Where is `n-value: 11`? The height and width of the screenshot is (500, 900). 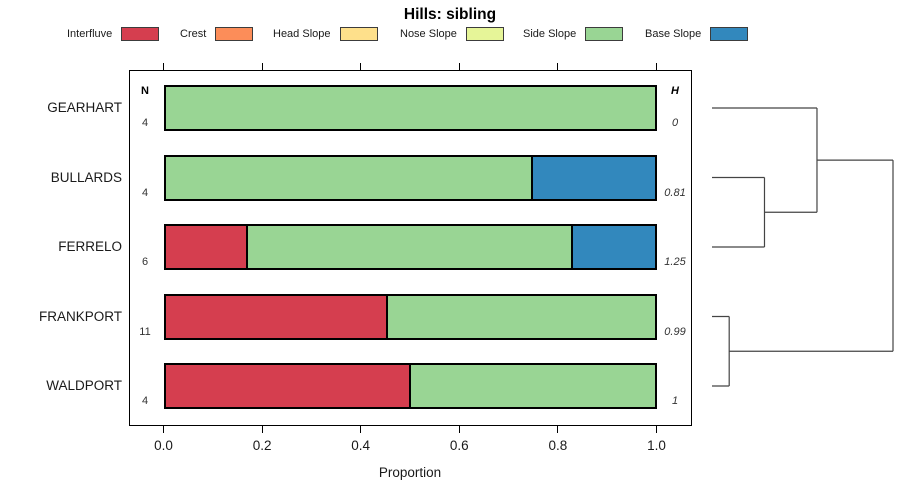 n-value: 11 is located at coordinates (145, 331).